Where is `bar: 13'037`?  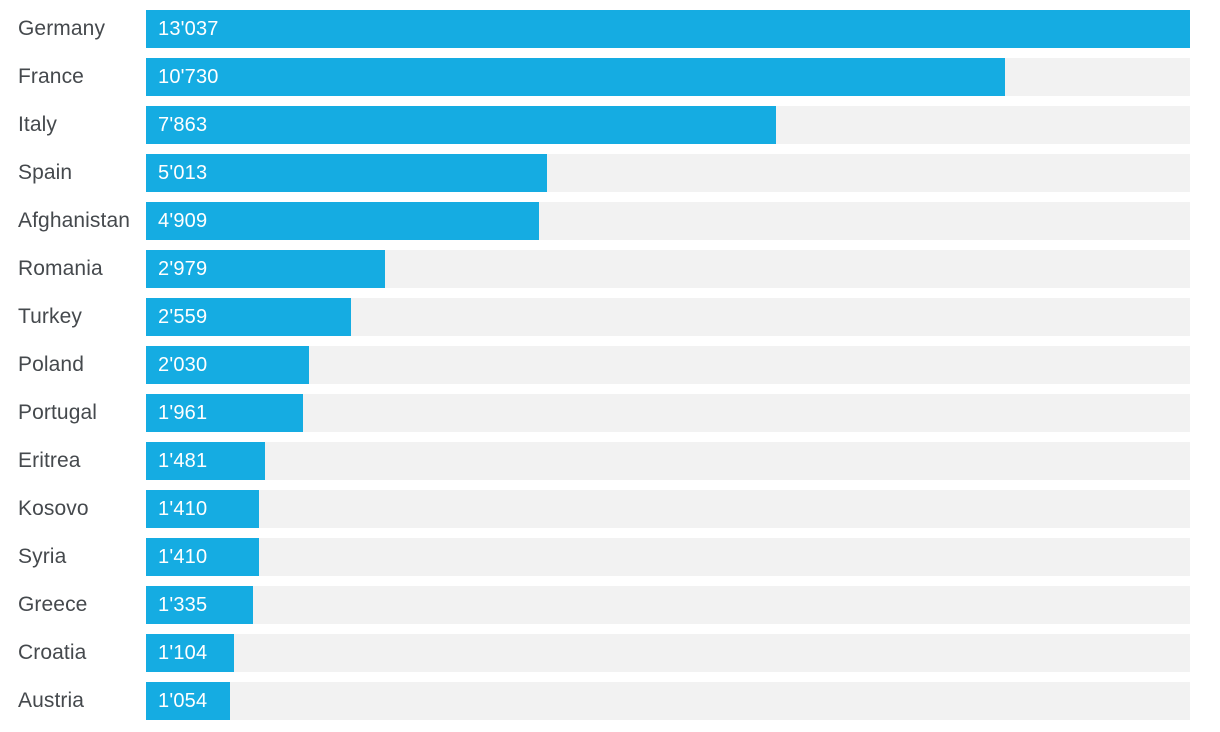
bar: 13'037 is located at coordinates (668, 29).